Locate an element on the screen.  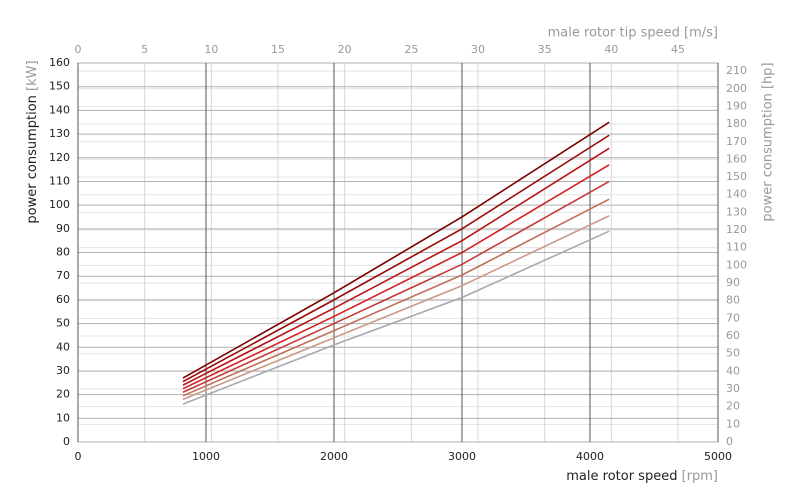
y-tick-label: 90 is located at coordinates (63, 228).